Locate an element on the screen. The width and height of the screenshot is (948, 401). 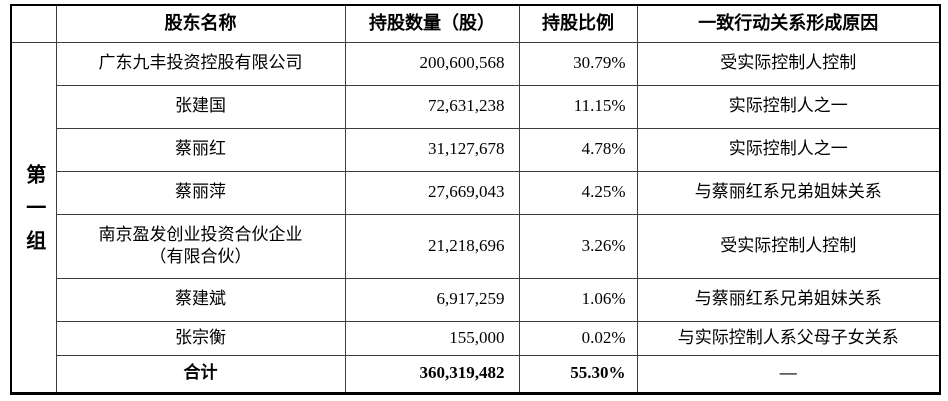
total-share-ratio-cell: 55.30% is located at coordinates (578, 374).